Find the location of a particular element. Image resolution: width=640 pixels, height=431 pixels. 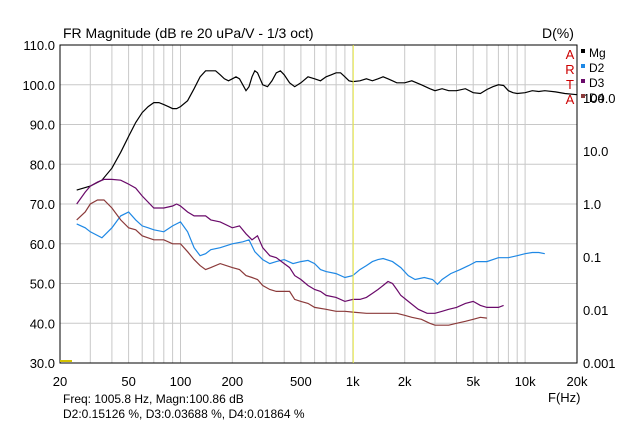

series-line-d2 is located at coordinates (310, 248).